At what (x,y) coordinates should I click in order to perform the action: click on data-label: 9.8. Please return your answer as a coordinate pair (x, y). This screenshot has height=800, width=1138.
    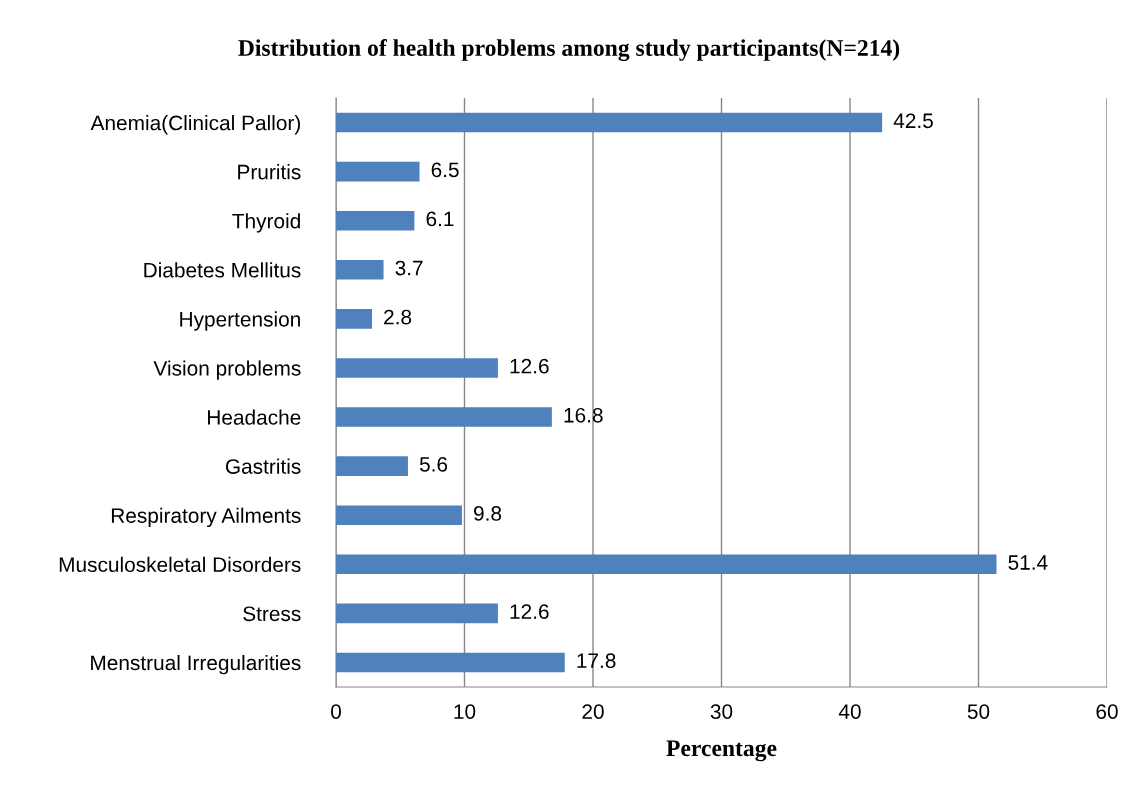
    Looking at the image, I should click on (488, 513).